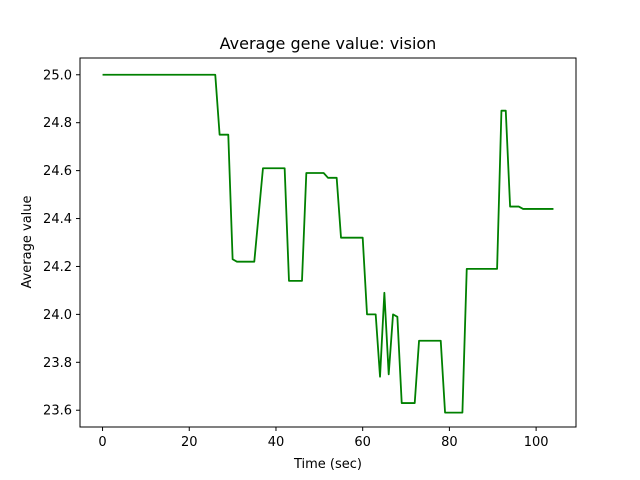 This screenshot has width=640, height=480. I want to click on y-tick-label: 25.0, so click(57, 75).